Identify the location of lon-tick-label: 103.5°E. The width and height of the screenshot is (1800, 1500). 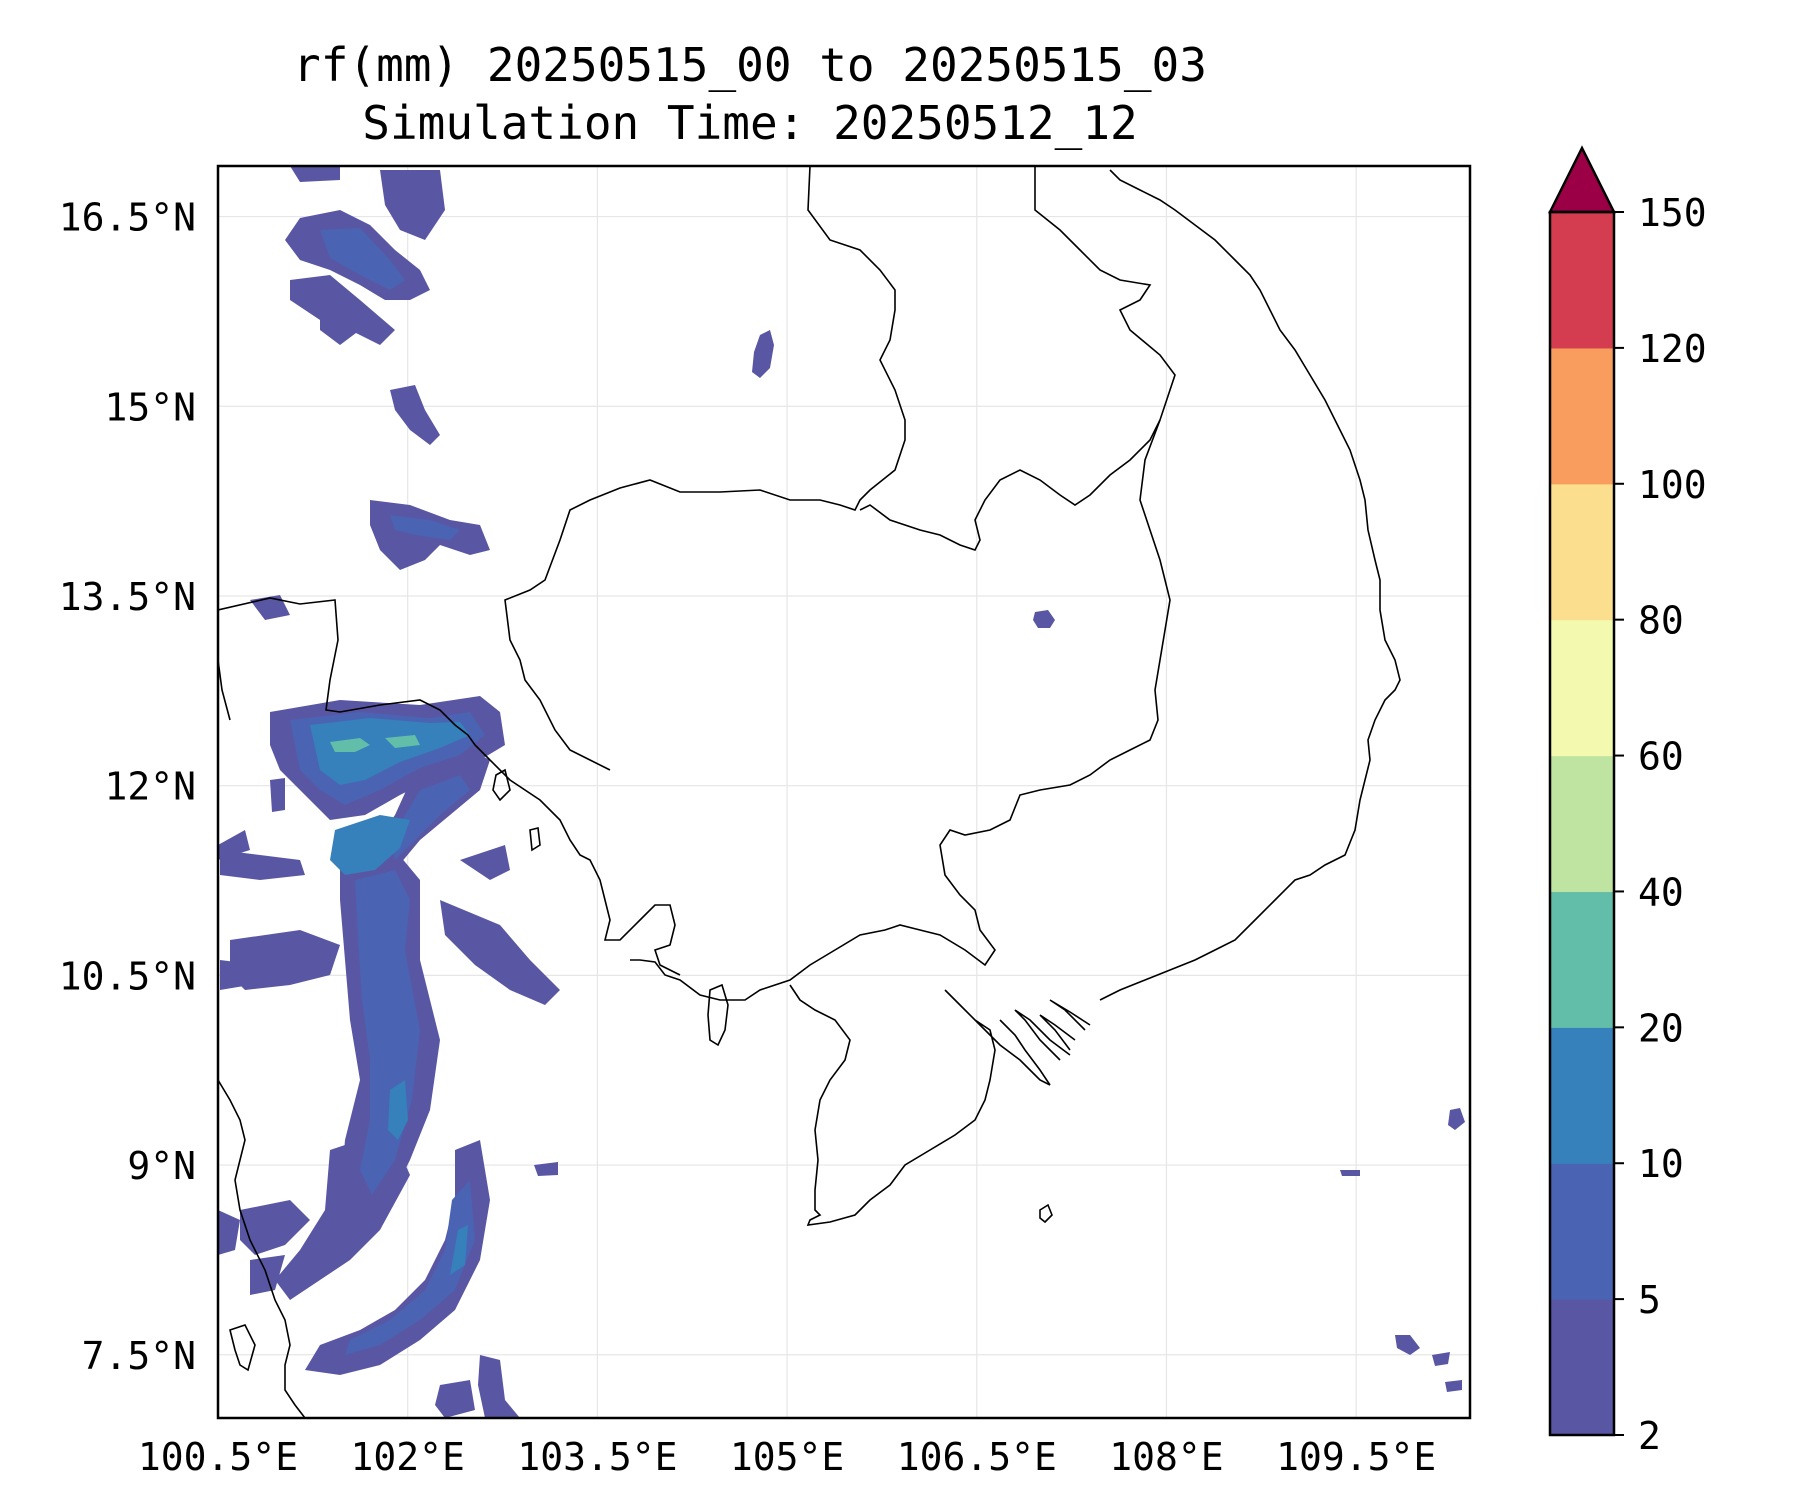
(597, 1457).